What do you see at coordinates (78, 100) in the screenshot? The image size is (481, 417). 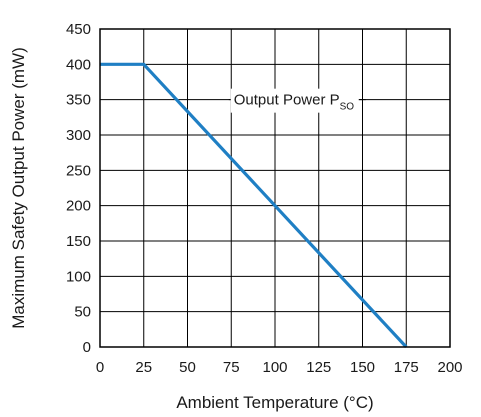 I see `y-tick-label: 350` at bounding box center [78, 100].